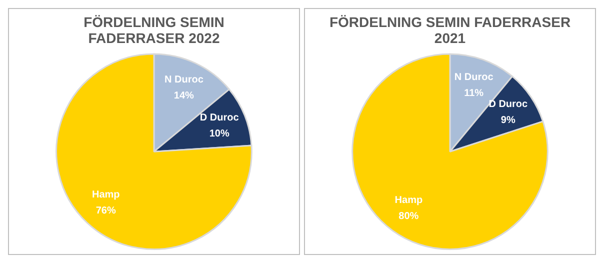 Image resolution: width=602 pixels, height=261 pixels. I want to click on data-label: 9%, so click(508, 120).